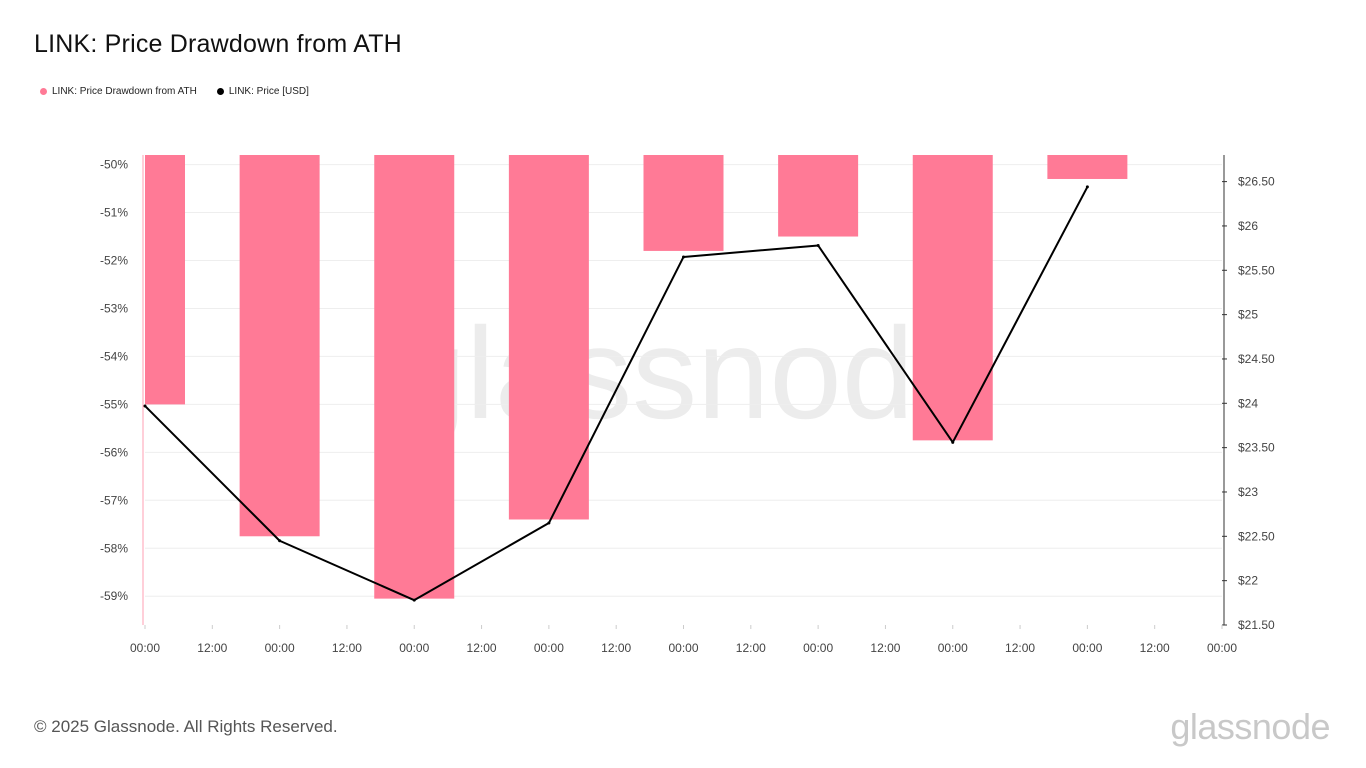  I want to click on y-left-tick-label: -53%, so click(114, 308).